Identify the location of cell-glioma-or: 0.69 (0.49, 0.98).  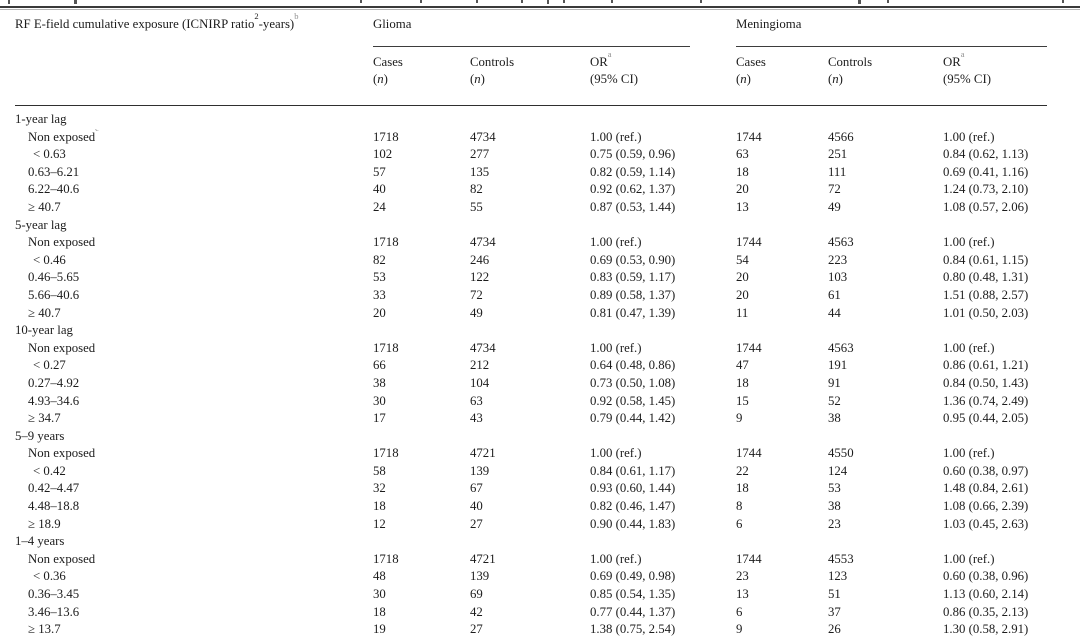
(633, 576).